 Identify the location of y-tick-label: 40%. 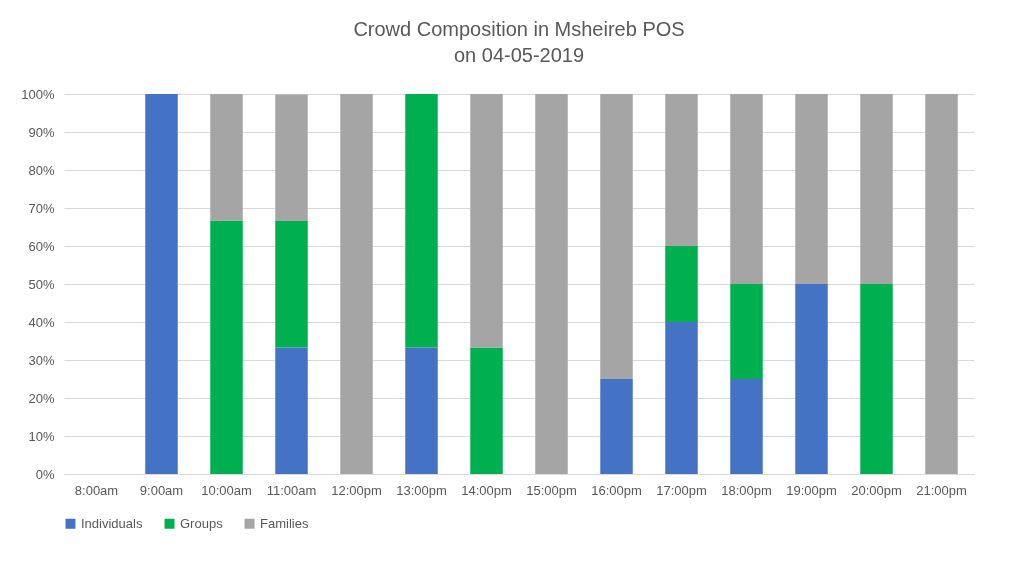
(41, 322).